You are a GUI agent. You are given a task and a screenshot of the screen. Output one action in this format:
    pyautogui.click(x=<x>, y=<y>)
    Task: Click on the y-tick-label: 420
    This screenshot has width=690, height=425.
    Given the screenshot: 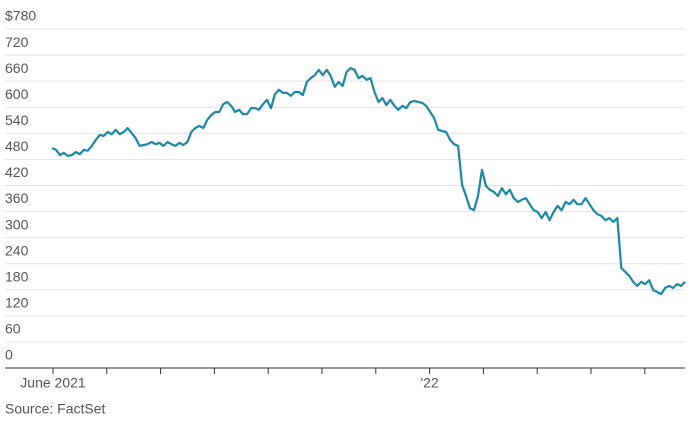 What is the action you would take?
    pyautogui.click(x=17, y=172)
    